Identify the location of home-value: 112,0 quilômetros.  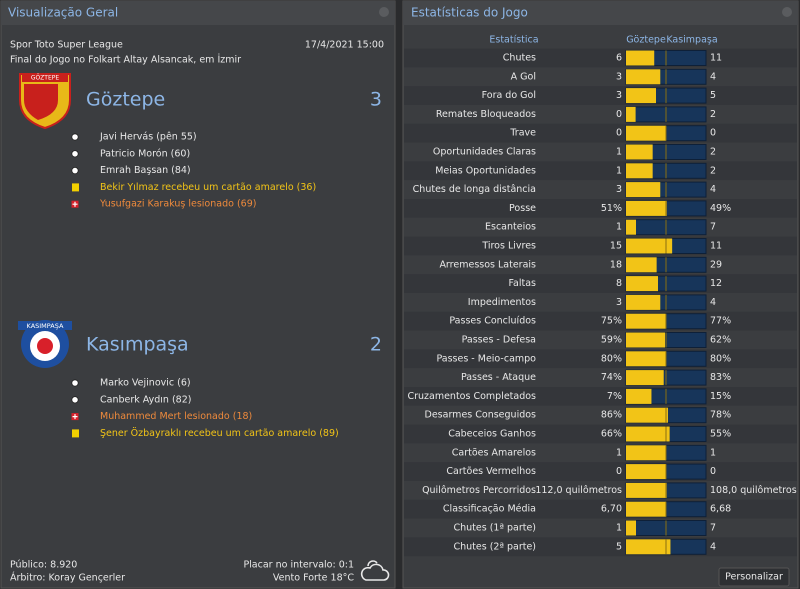
(578, 490).